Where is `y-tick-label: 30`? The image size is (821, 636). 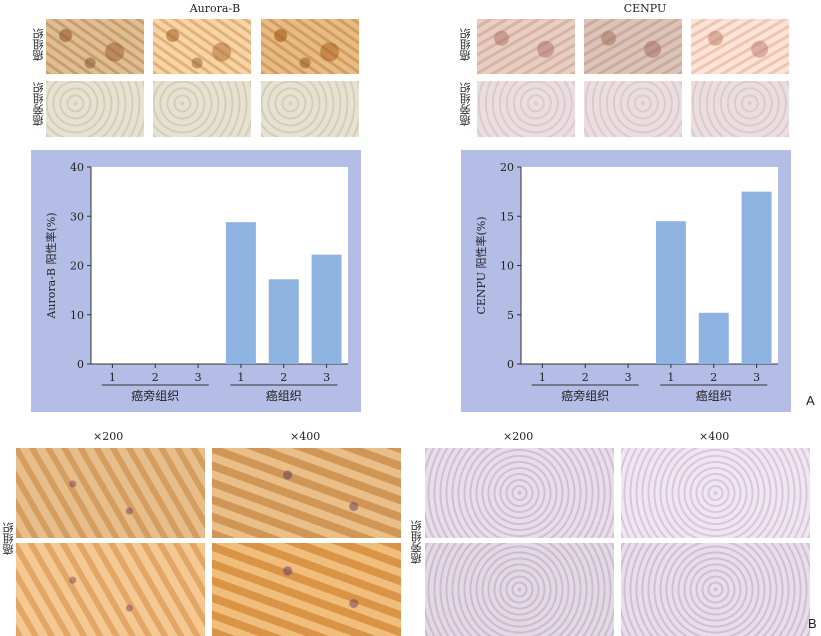
y-tick-label: 30 is located at coordinates (77, 216).